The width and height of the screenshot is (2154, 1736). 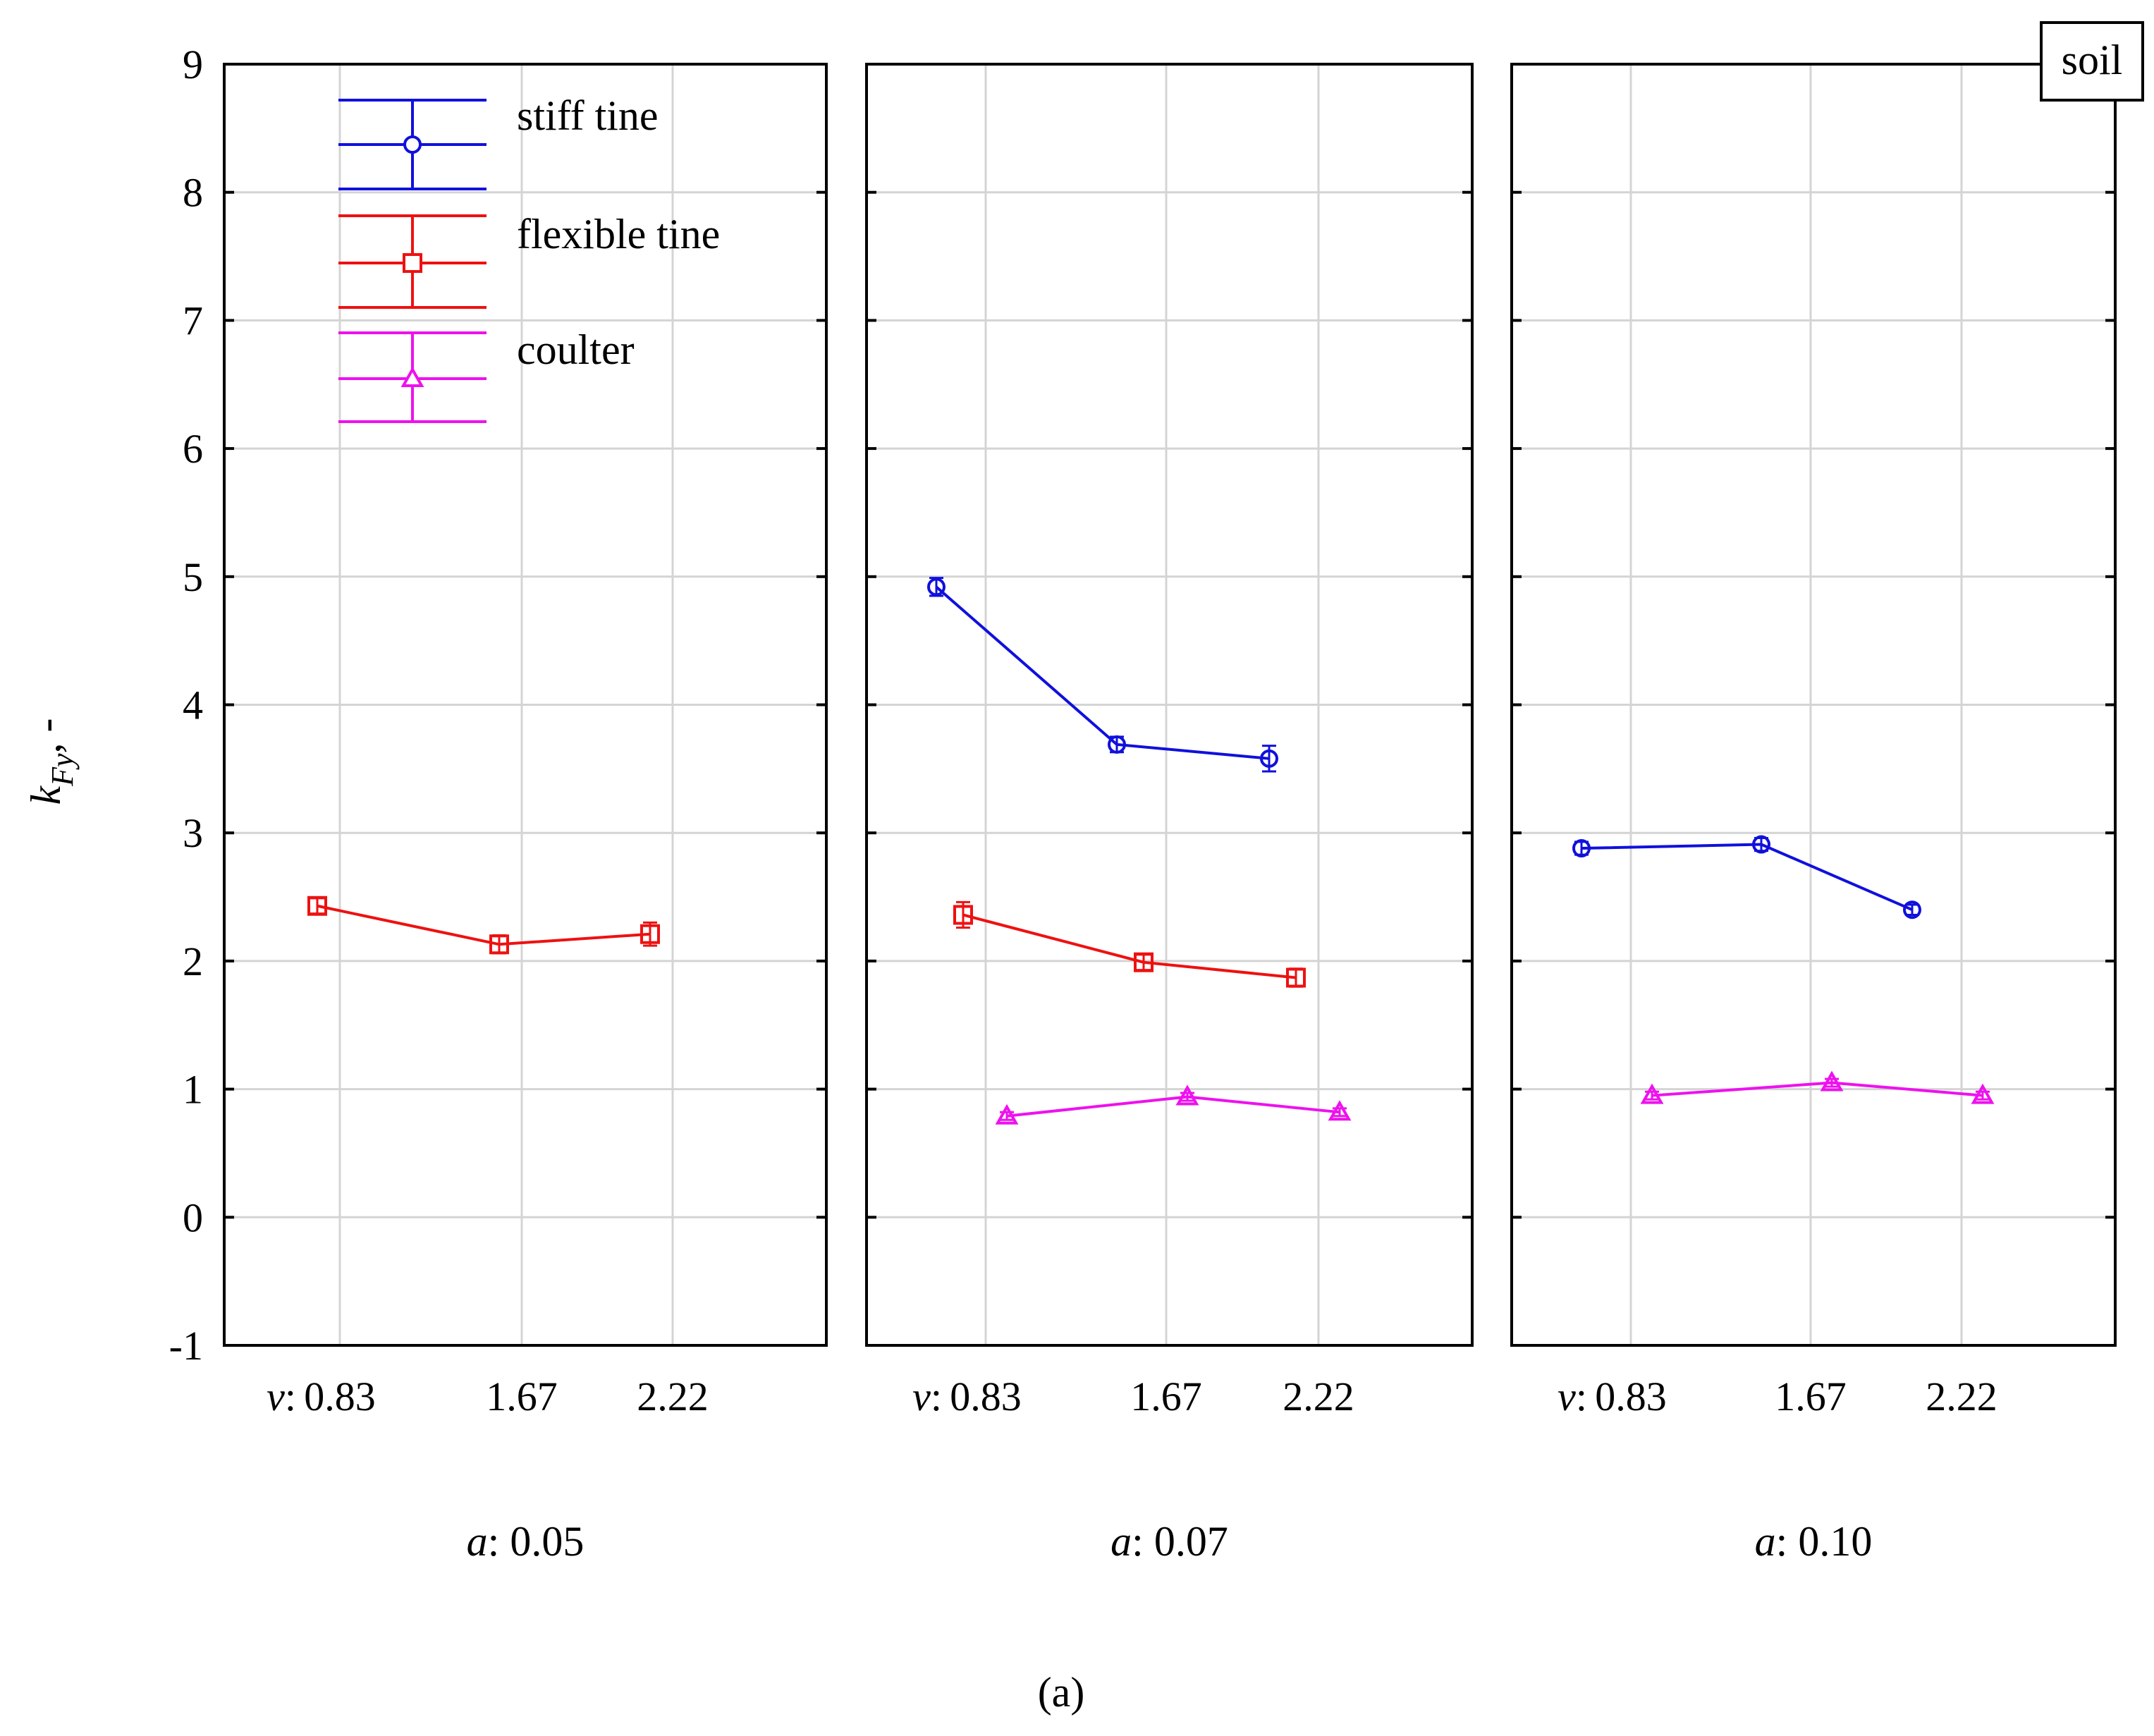 I want to click on legend-label: coulter, so click(x=576, y=350).